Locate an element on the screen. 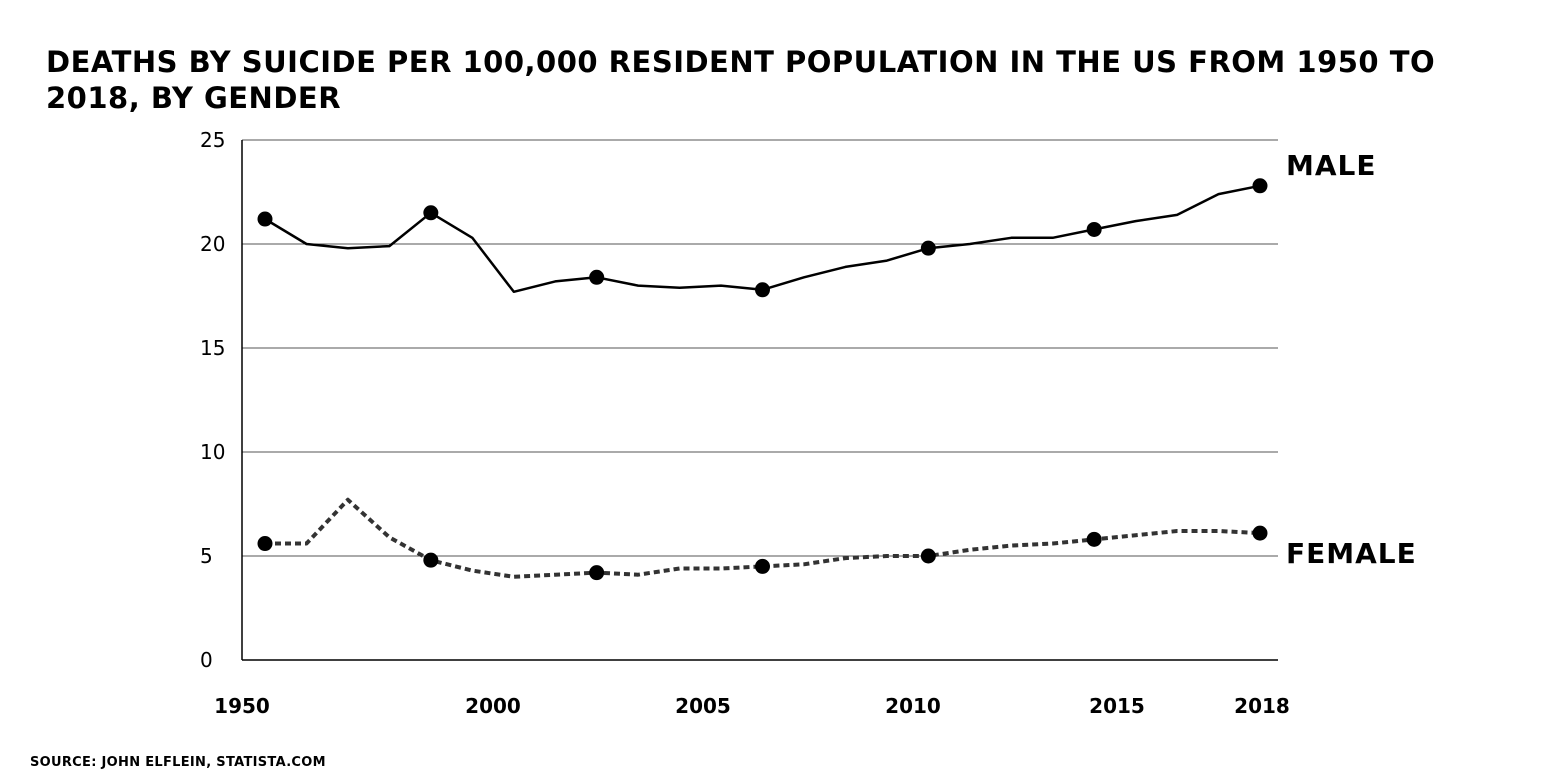  x-tick-label: 2000 is located at coordinates (493, 706).